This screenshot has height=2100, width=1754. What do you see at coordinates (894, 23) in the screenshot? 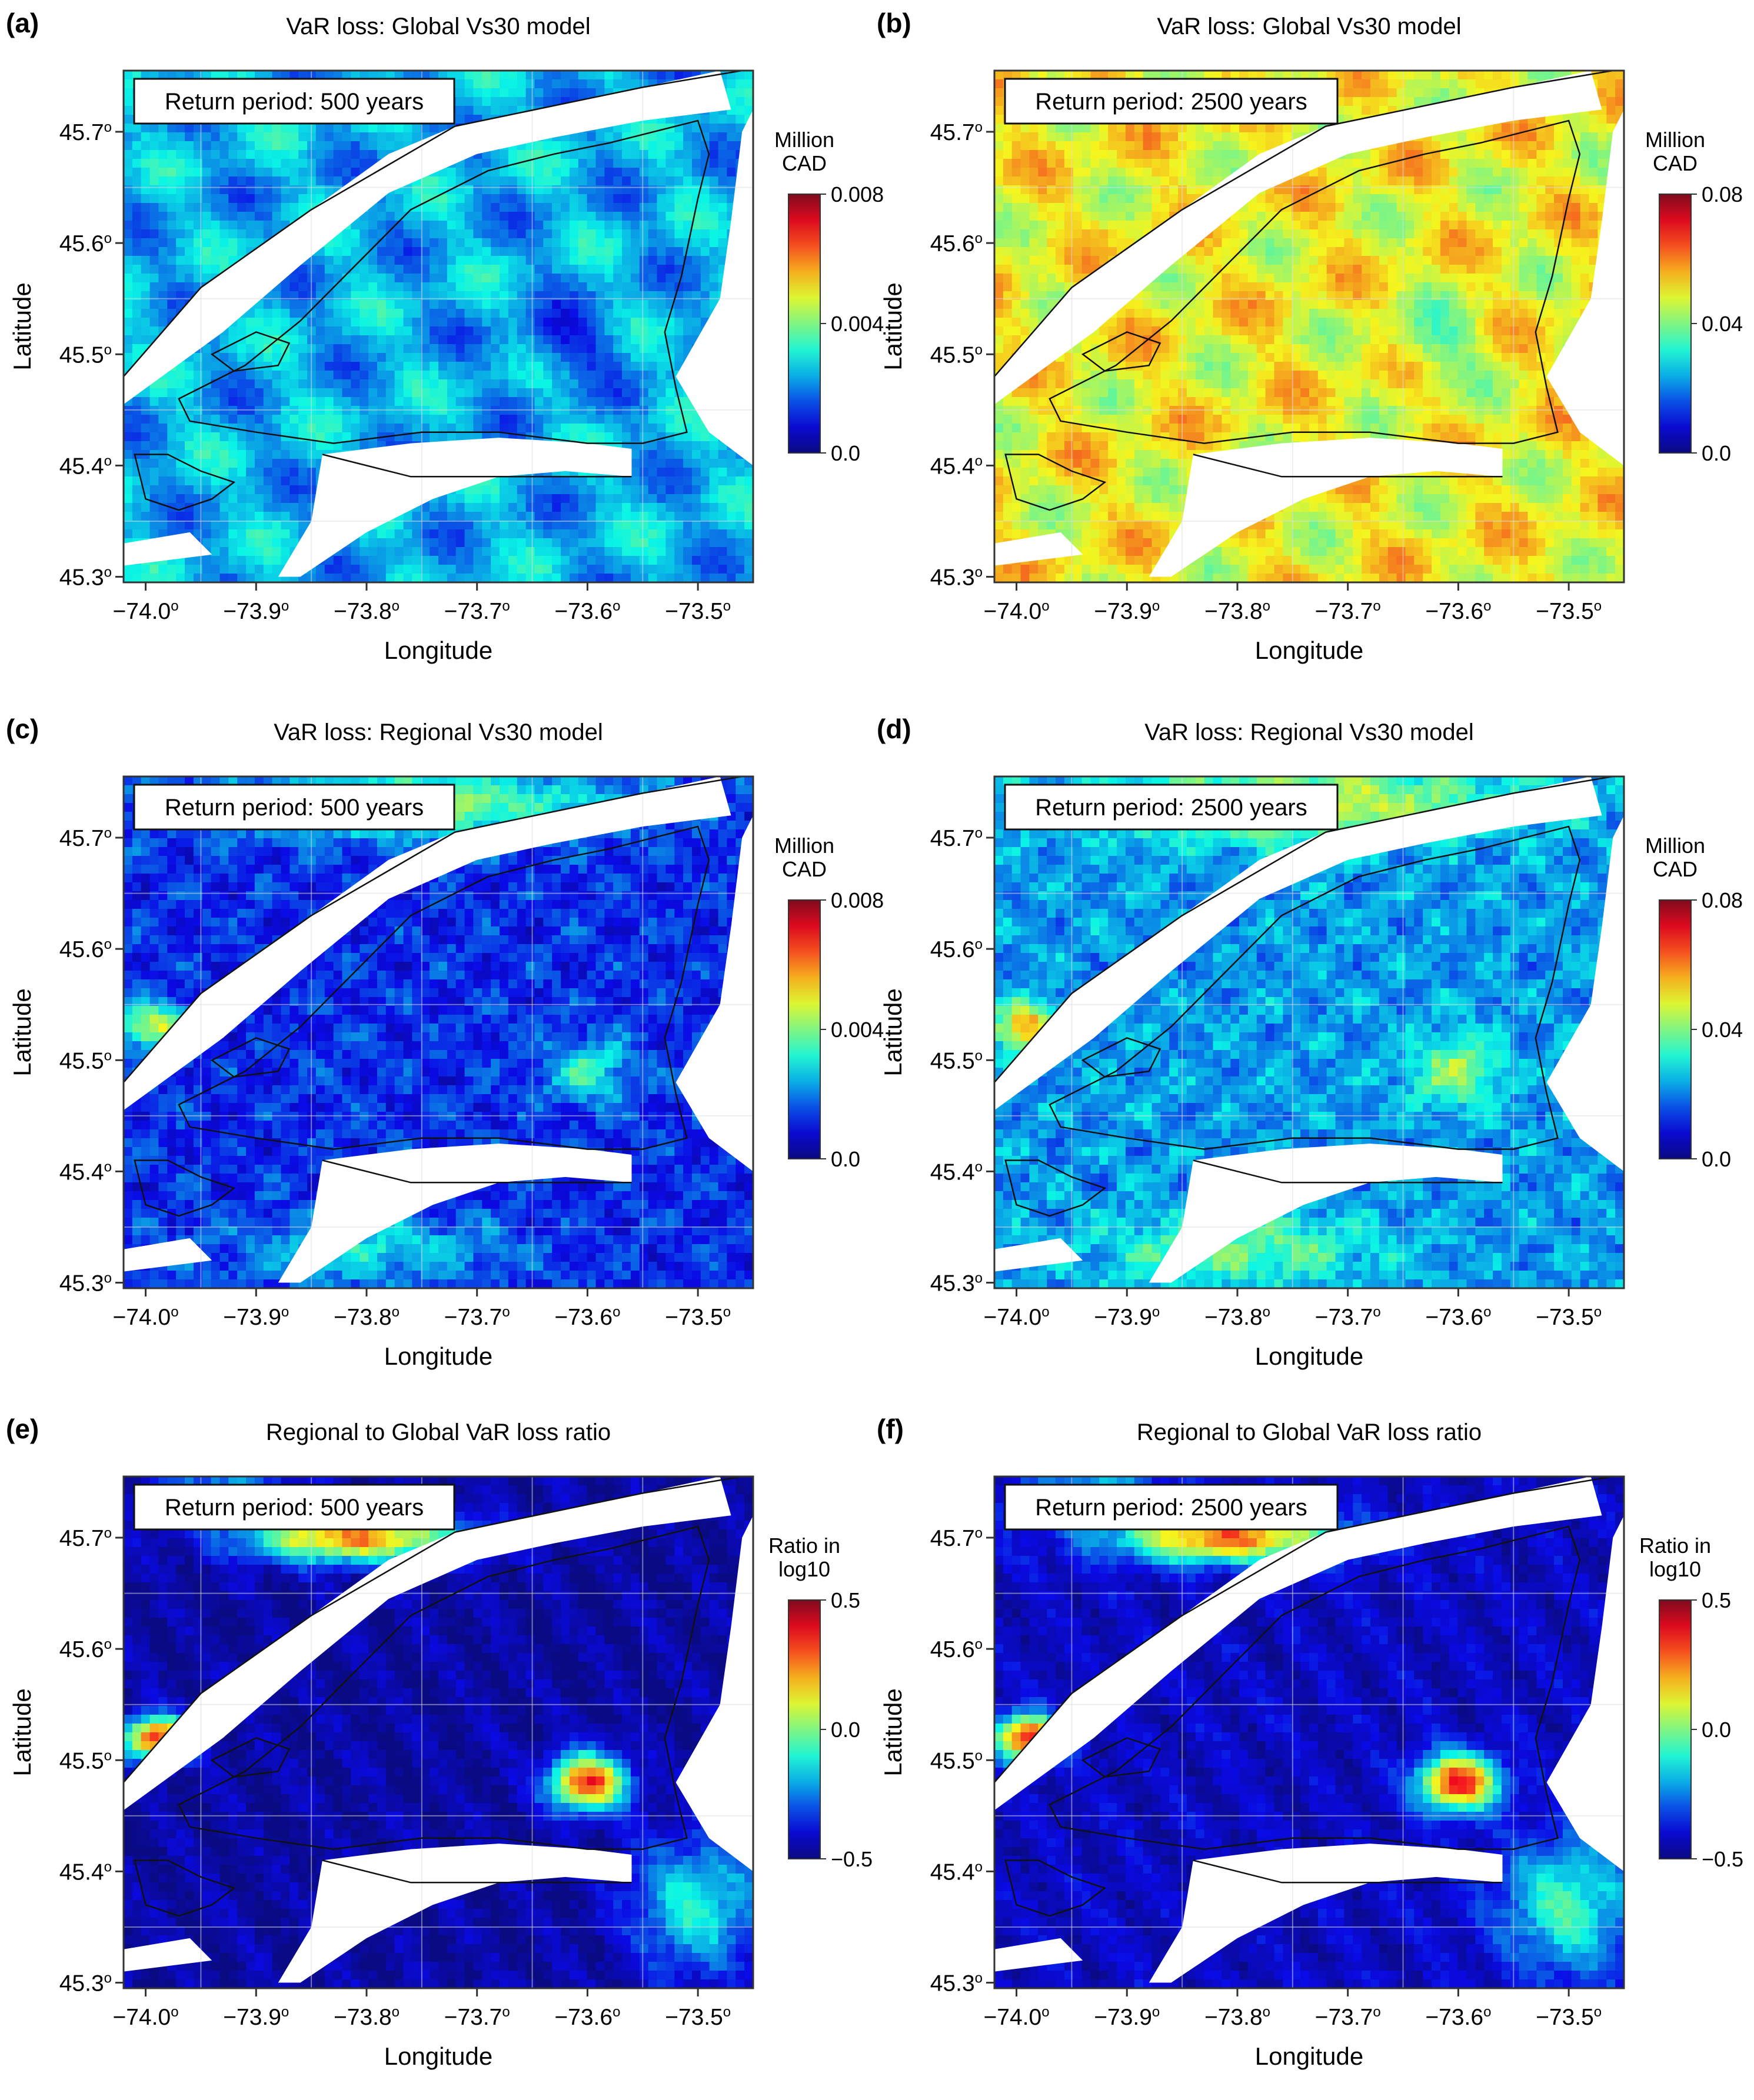
I see `panel-letter: (b)` at bounding box center [894, 23].